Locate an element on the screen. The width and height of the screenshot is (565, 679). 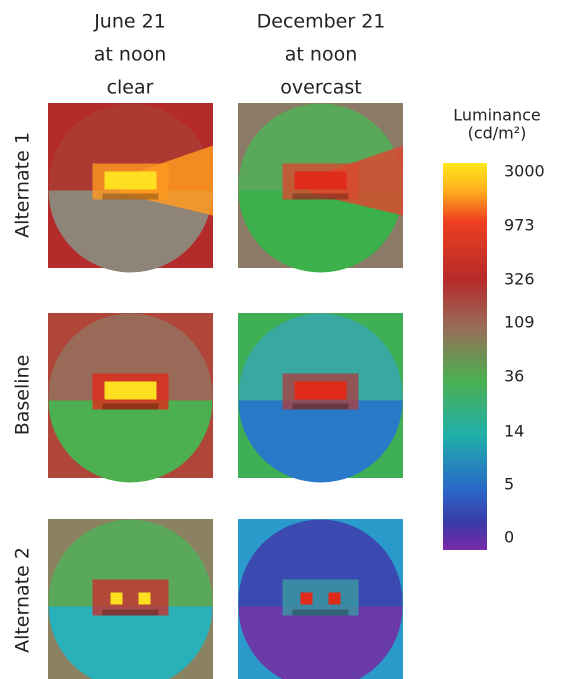
legend-label: 14 is located at coordinates (514, 431).